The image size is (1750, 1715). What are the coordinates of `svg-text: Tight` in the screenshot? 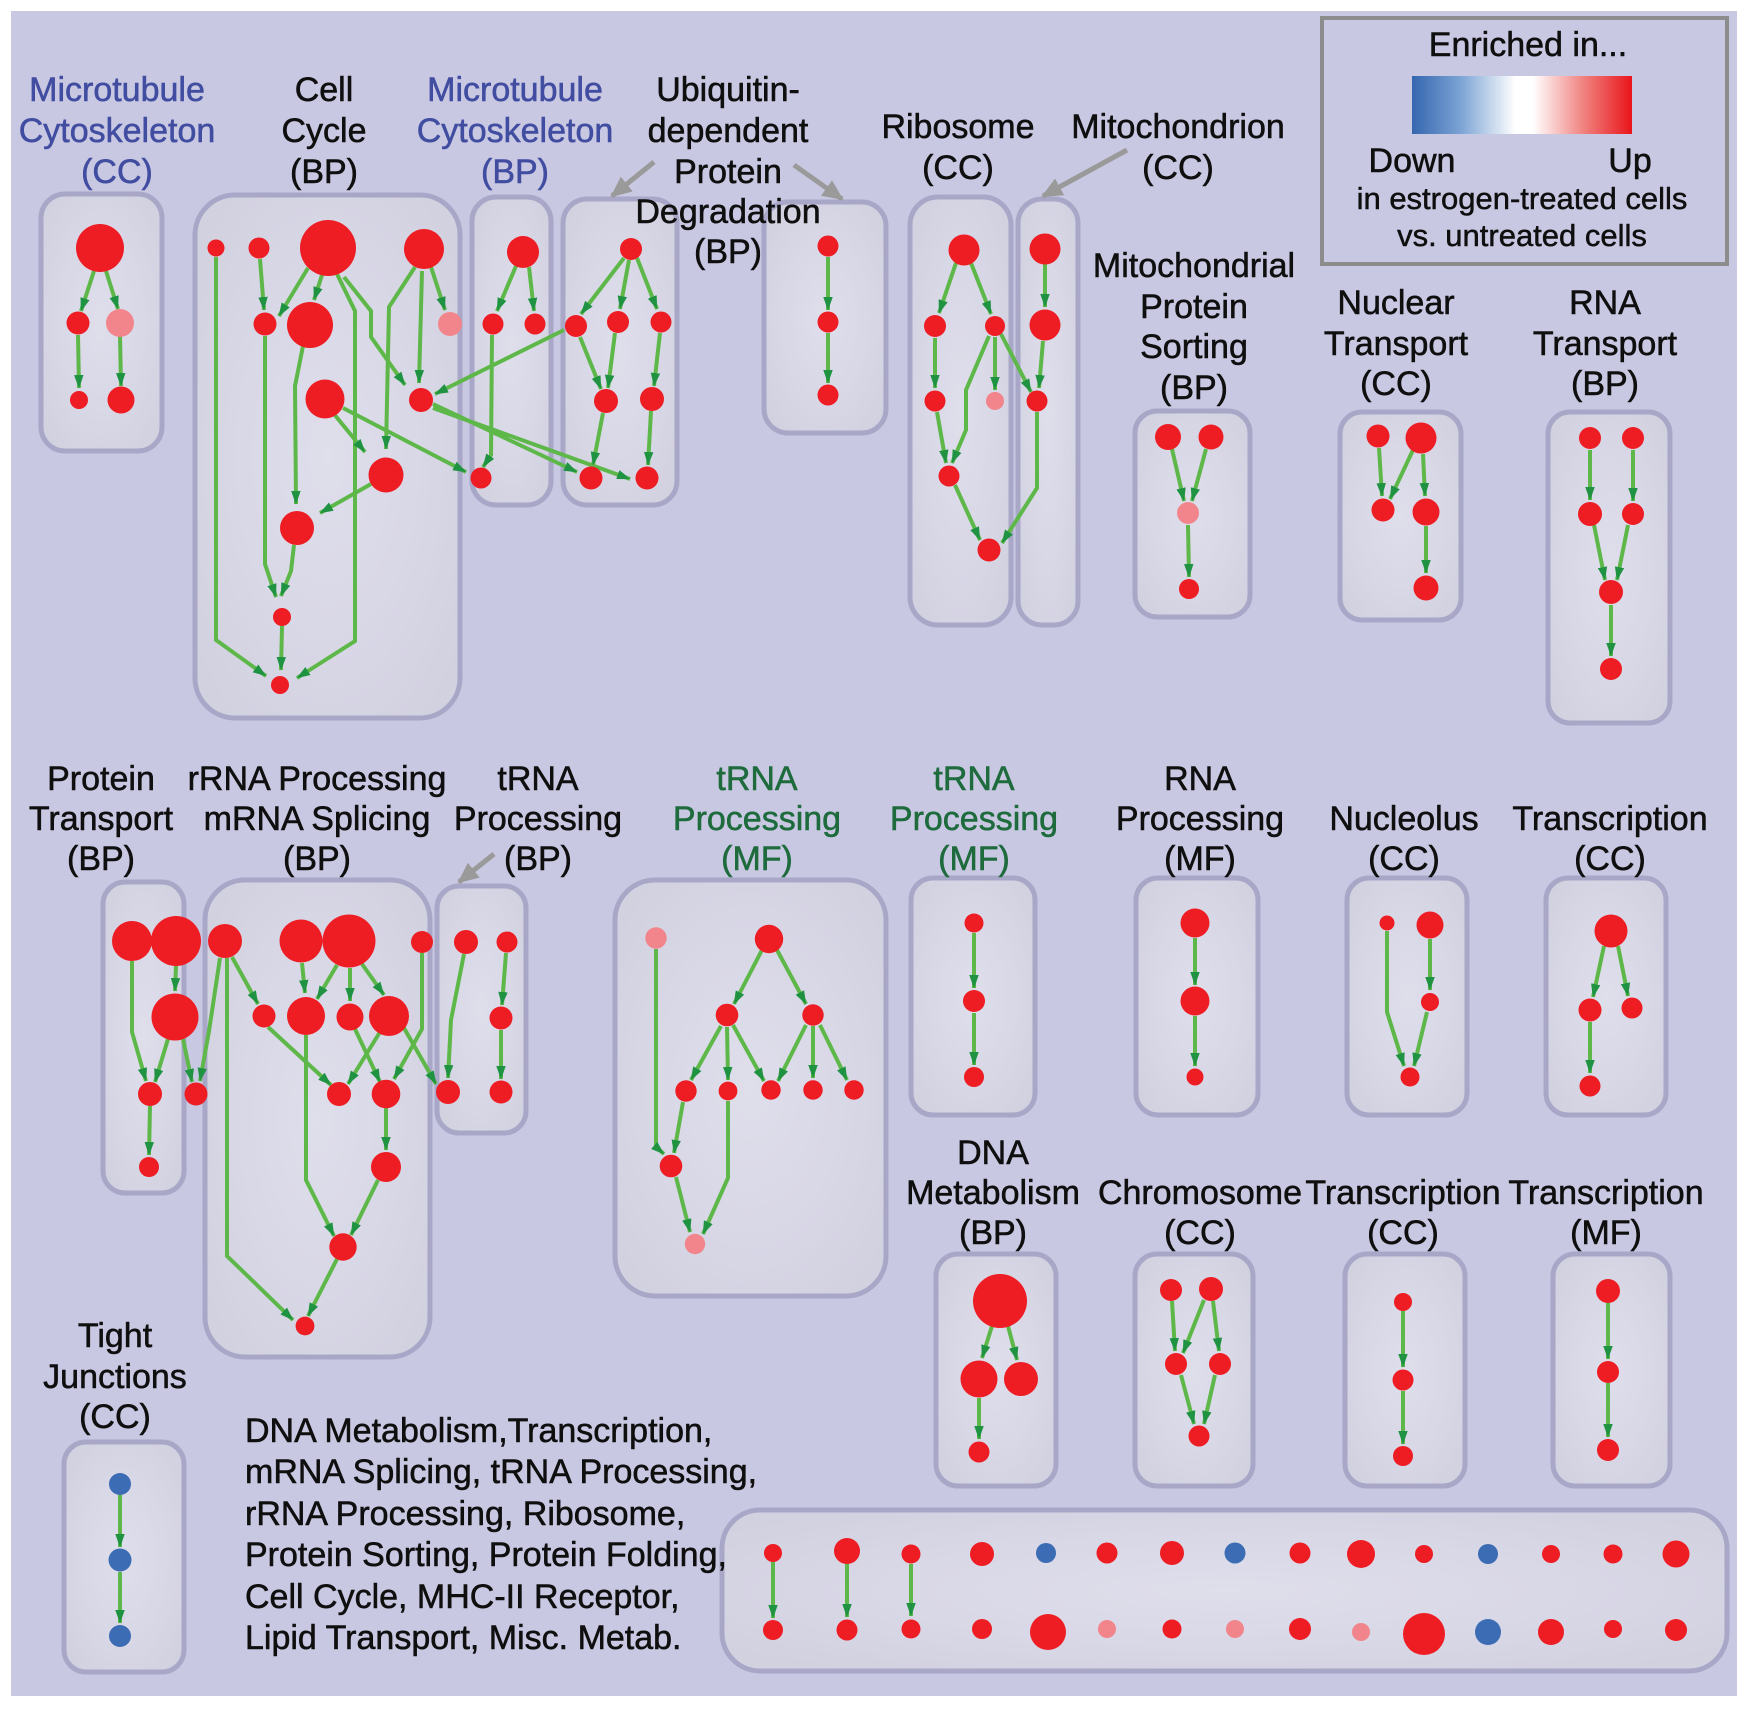 It's located at (115, 1336).